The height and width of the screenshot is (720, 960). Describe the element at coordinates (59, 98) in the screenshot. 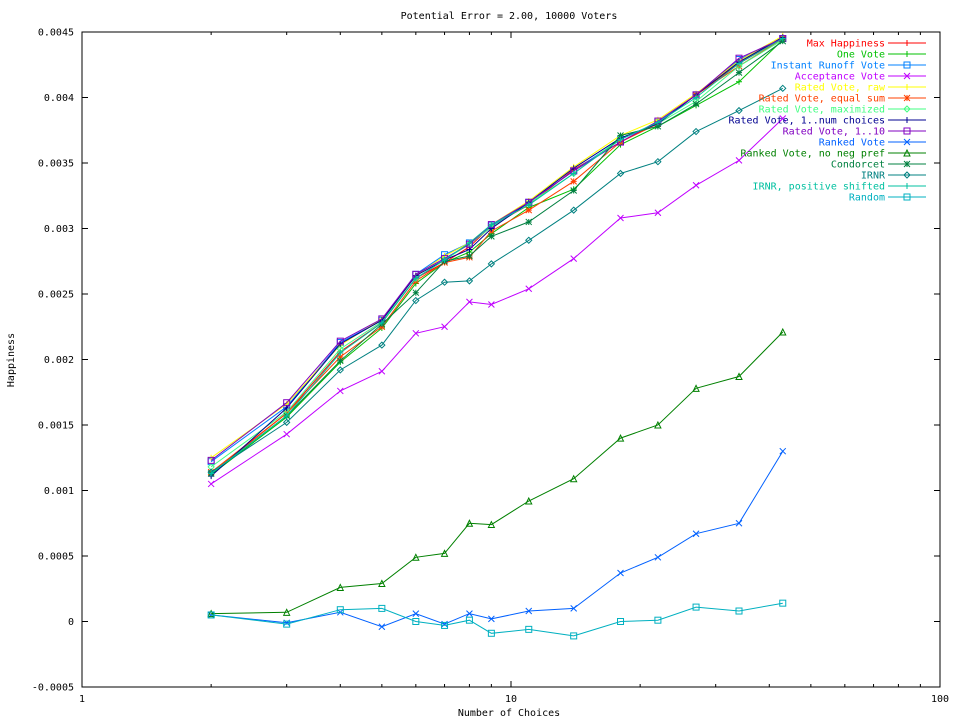

I see `y-tick-label: 0.004` at that location.